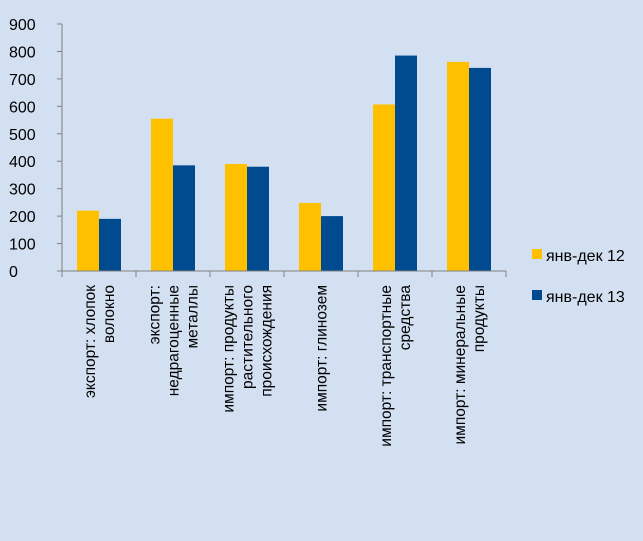  I want to click on y-tick-label: 100, so click(22, 245).